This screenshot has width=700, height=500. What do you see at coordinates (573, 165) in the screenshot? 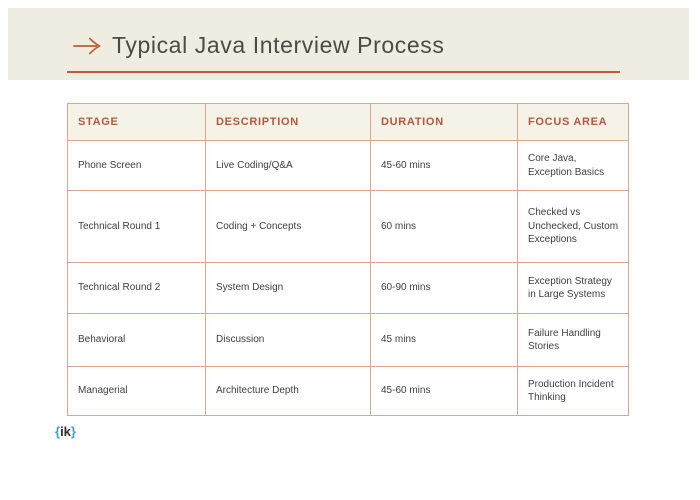
I see `cell-focus-area: Core Java, Exception Basics` at bounding box center [573, 165].